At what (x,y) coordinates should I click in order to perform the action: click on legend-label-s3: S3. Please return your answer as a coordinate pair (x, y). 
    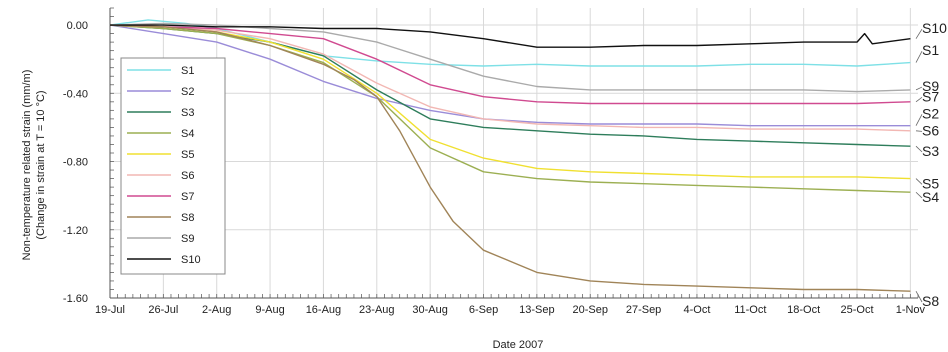
    Looking at the image, I should click on (187, 113).